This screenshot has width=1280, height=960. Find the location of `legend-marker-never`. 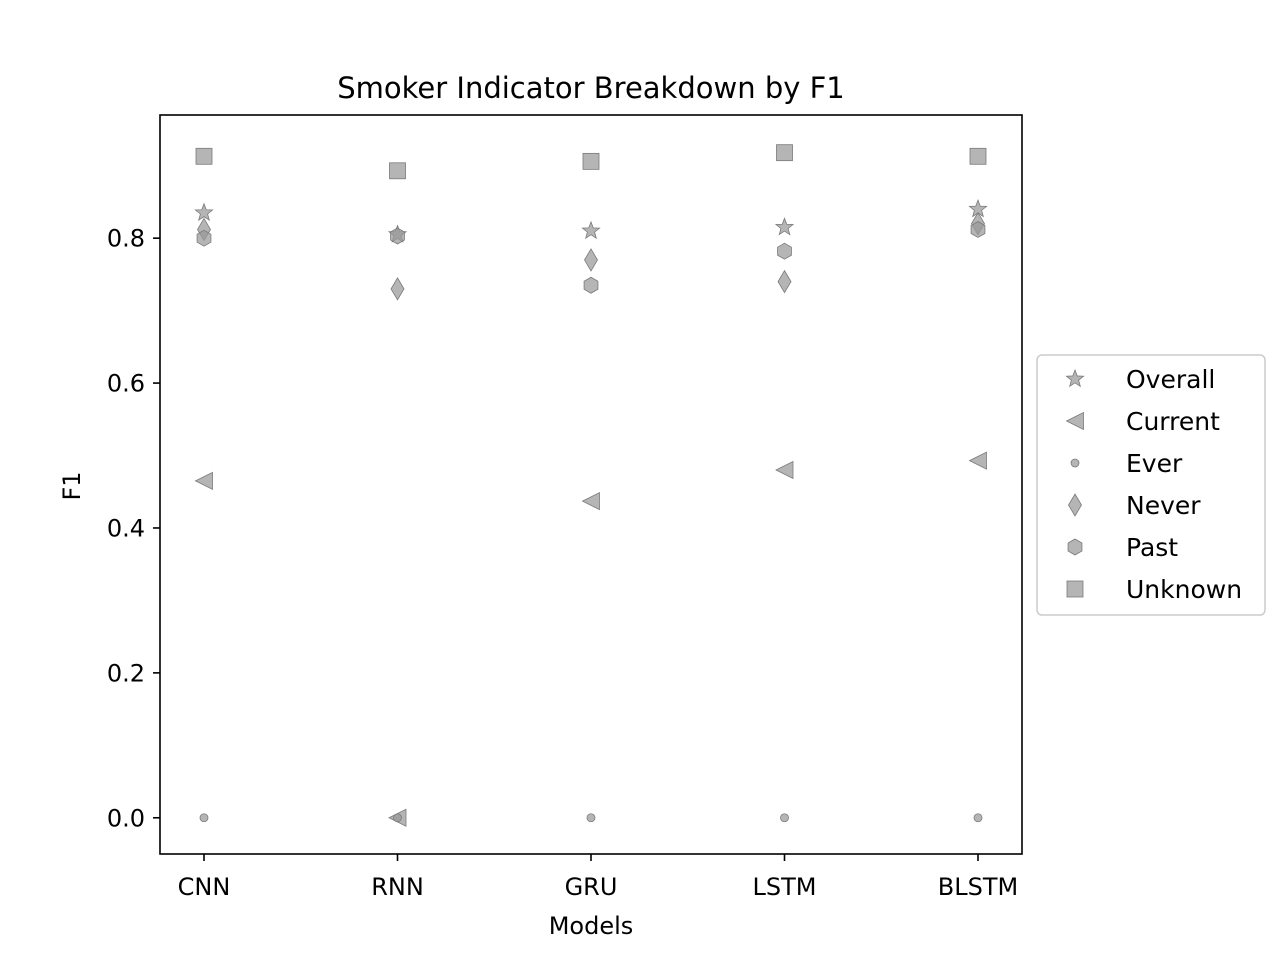

legend-marker-never is located at coordinates (1075, 505).